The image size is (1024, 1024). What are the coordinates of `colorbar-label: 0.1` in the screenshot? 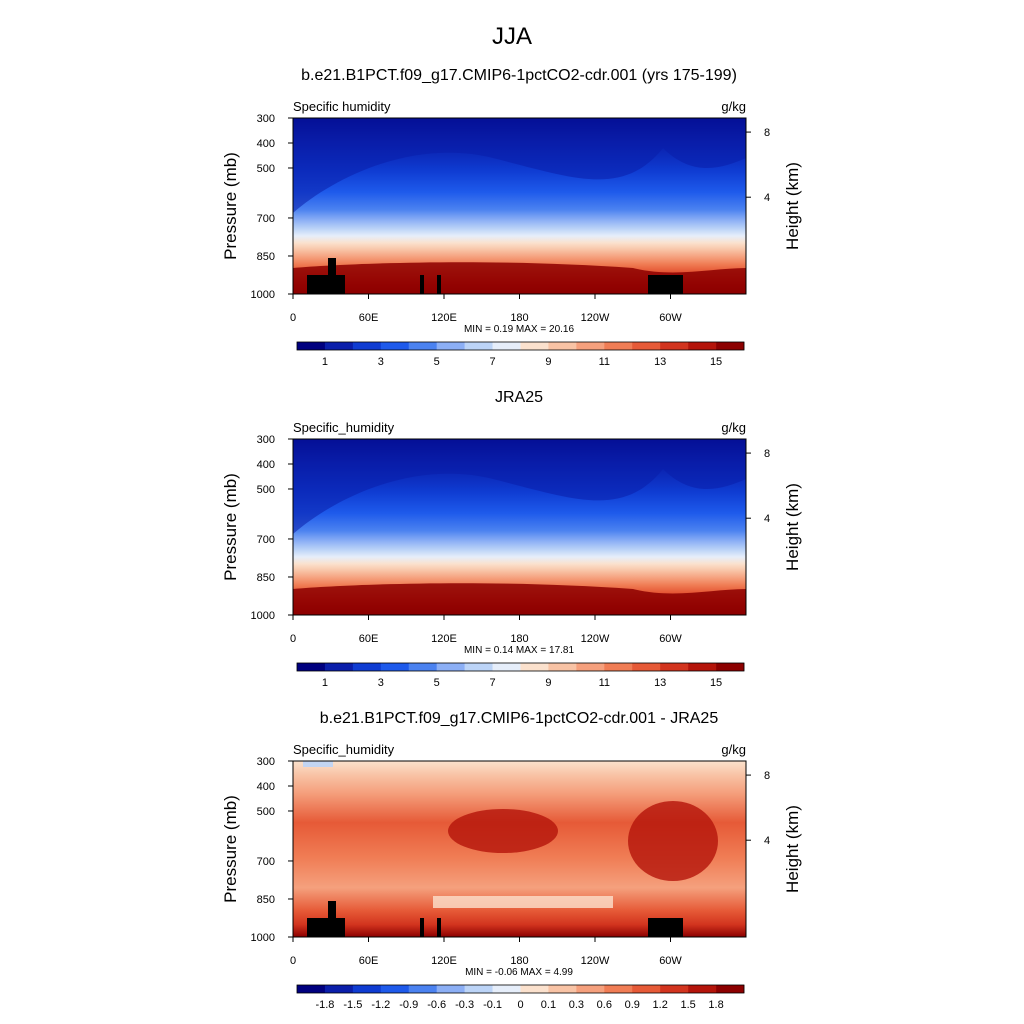 It's located at (548, 1005).